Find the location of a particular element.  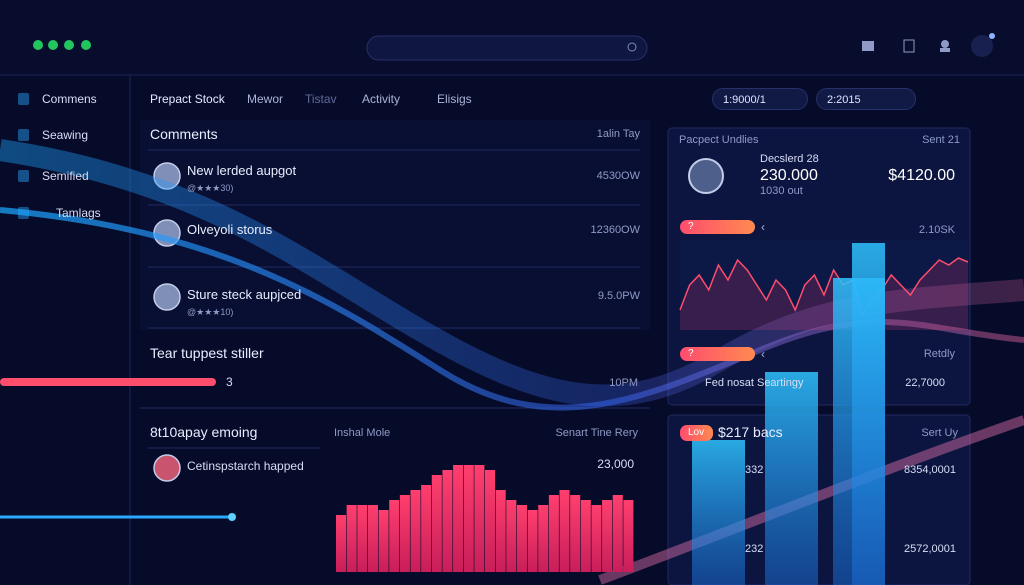

comment-name: Olveyoli storus is located at coordinates (230, 229).